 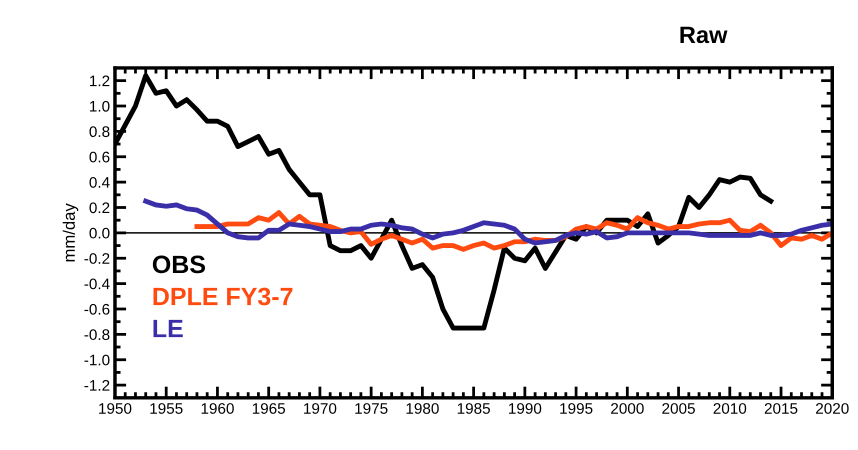 What do you see at coordinates (627, 408) in the screenshot?
I see `x-tick-label: 2000` at bounding box center [627, 408].